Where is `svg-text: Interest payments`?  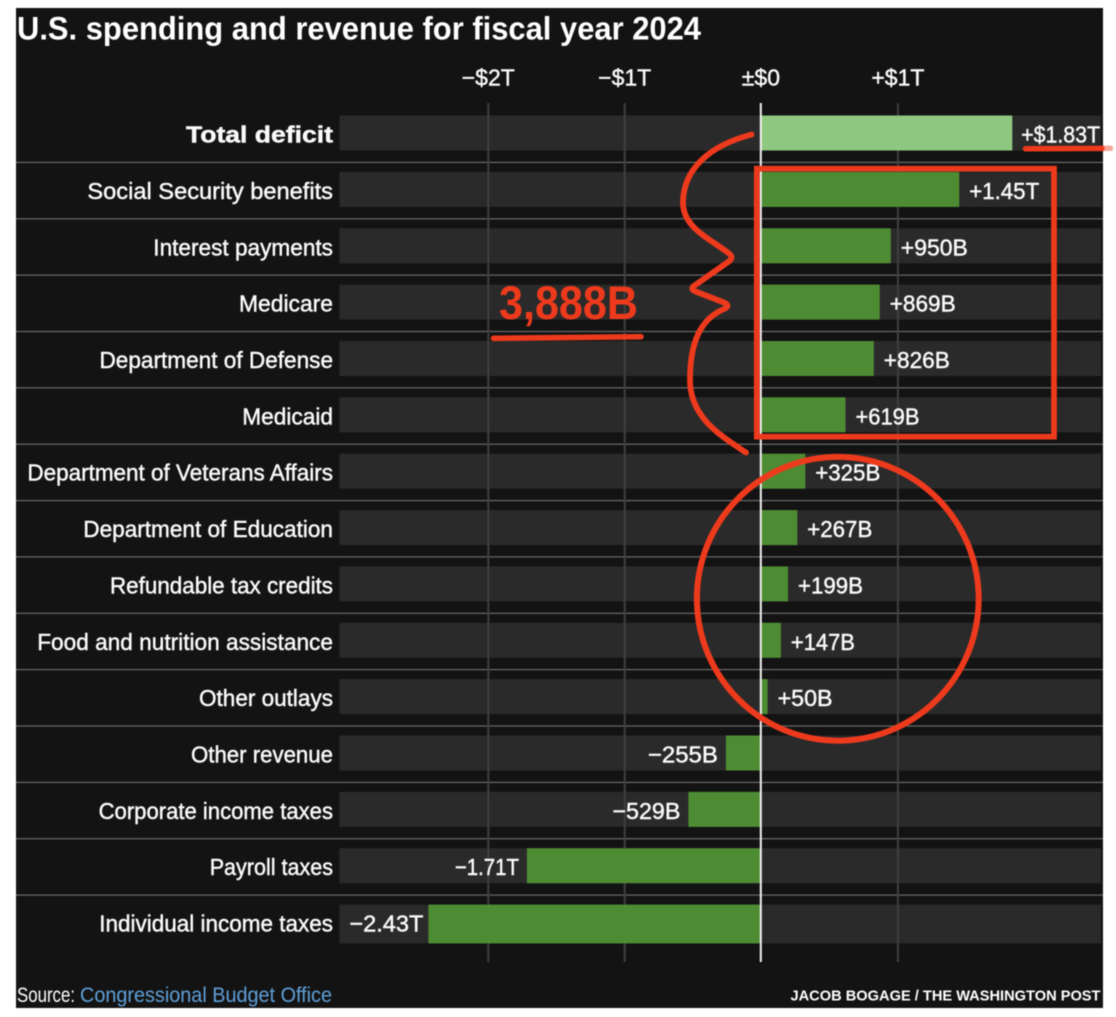 svg-text: Interest payments is located at coordinates (243, 247).